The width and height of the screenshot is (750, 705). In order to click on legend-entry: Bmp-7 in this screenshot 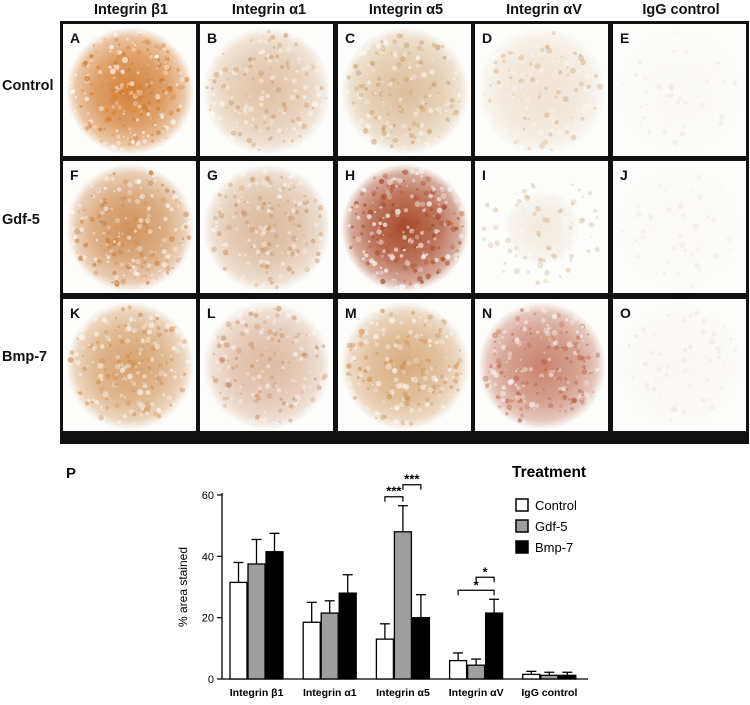, I will do `click(554, 547)`.